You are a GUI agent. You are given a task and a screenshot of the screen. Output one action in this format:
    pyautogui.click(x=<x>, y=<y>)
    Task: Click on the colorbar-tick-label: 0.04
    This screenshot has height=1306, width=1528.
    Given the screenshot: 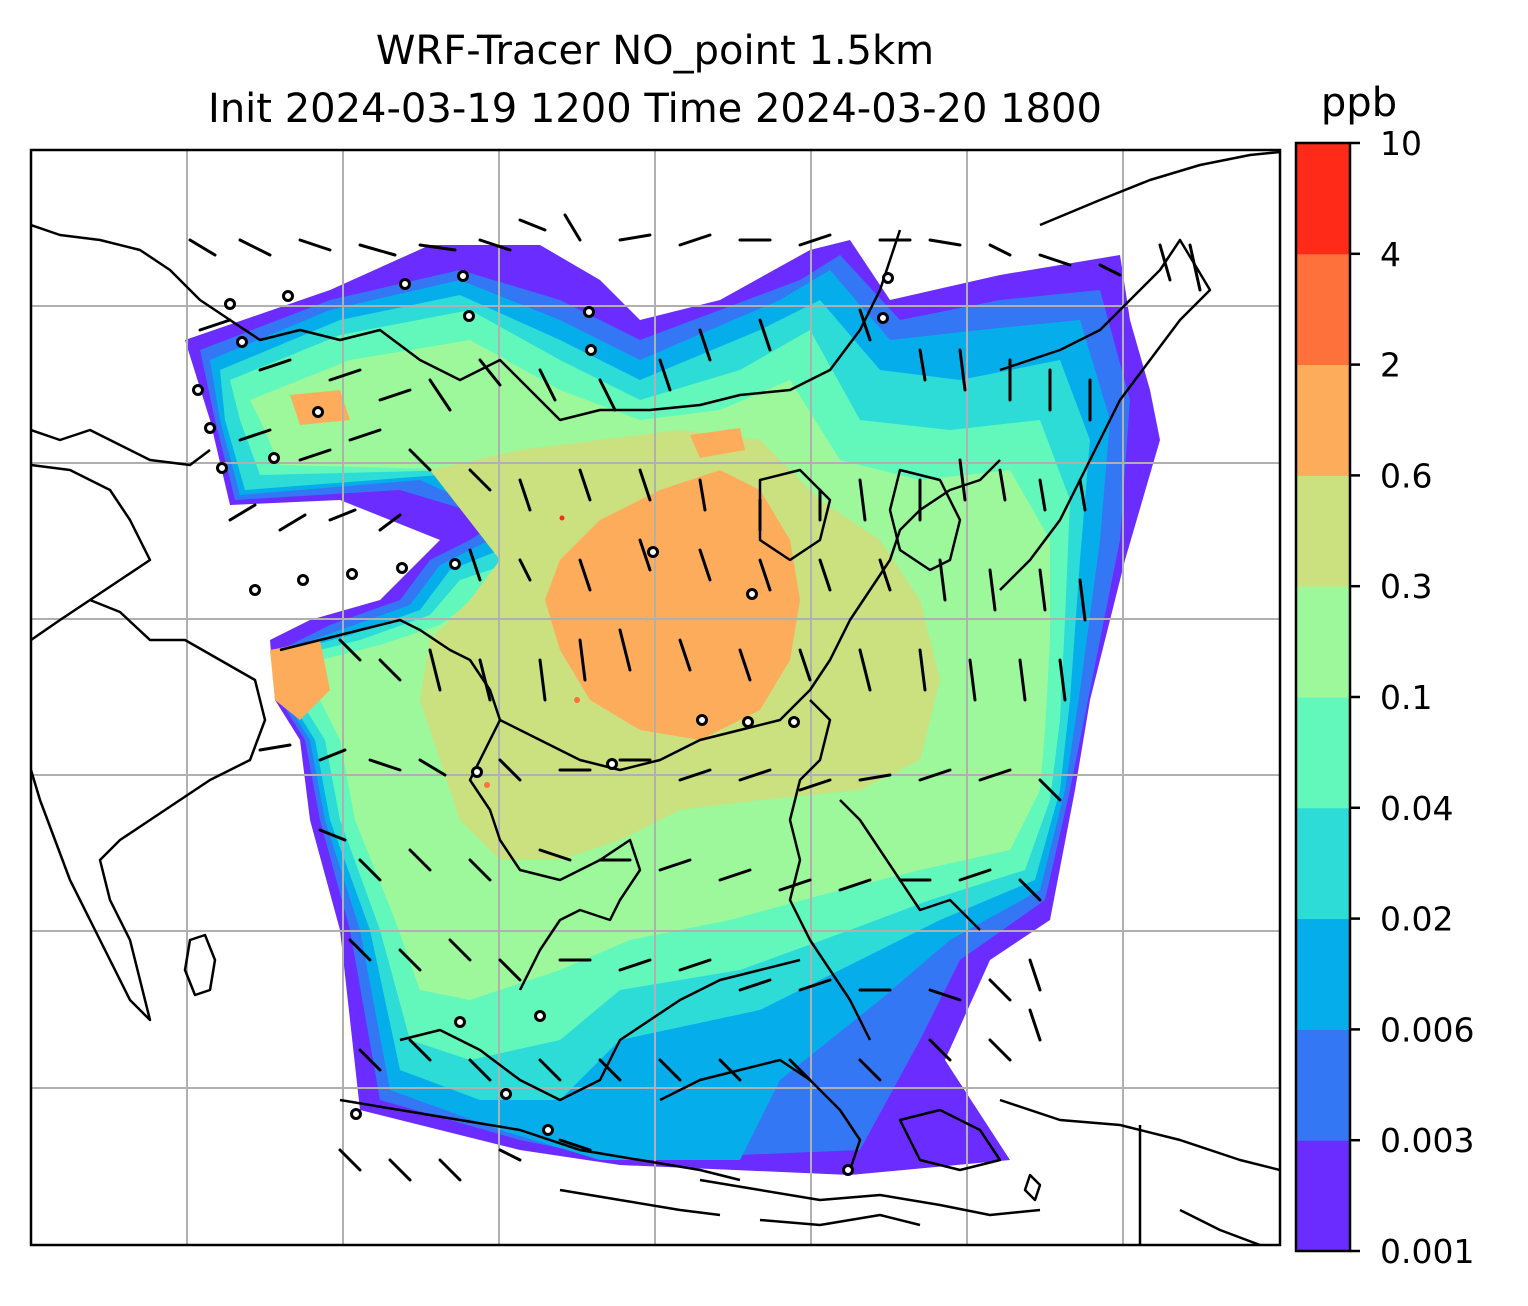 What is the action you would take?
    pyautogui.click(x=1416, y=808)
    